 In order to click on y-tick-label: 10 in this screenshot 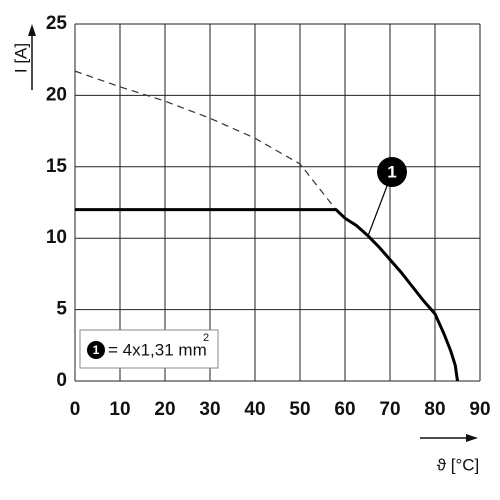, I will do `click(56, 237)`.